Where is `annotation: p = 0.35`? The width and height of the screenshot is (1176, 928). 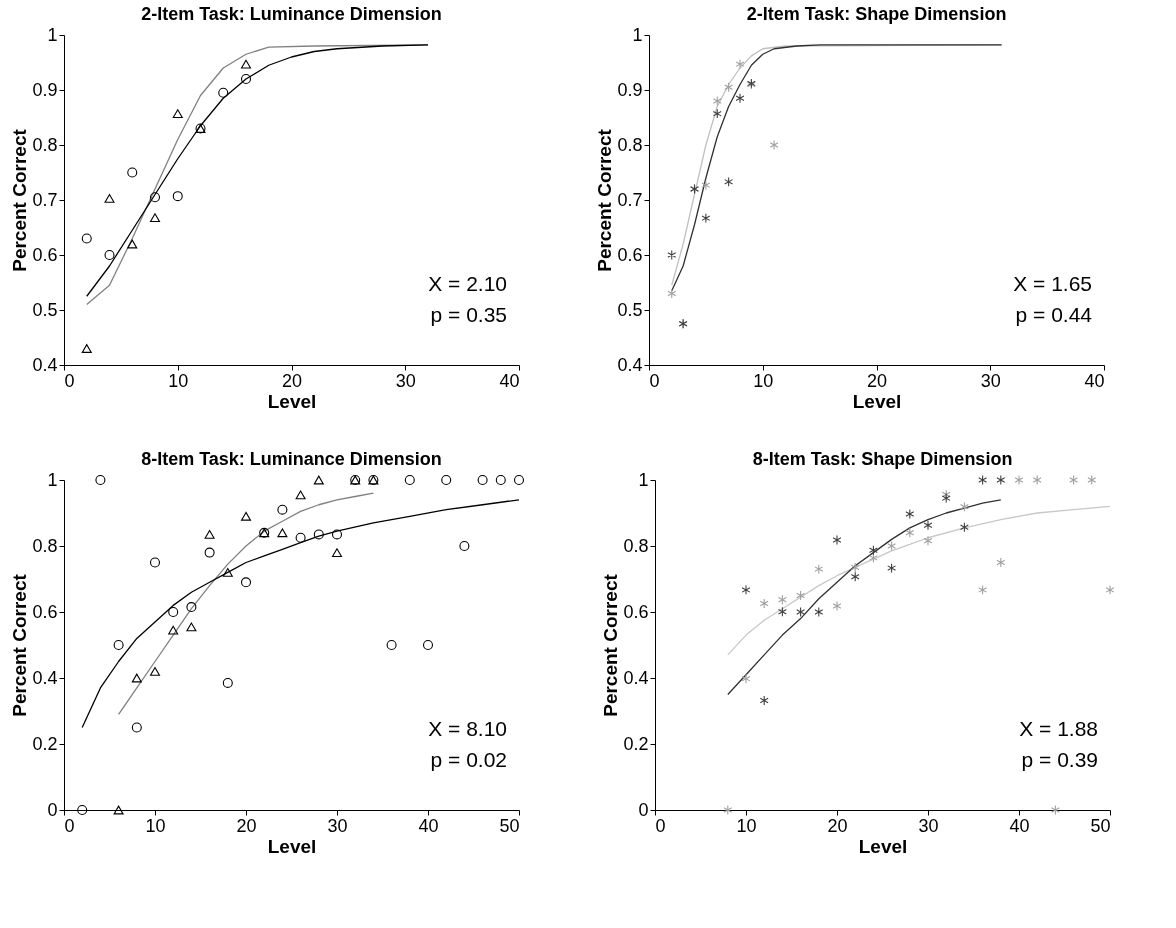 annotation: p = 0.35 is located at coordinates (468, 314).